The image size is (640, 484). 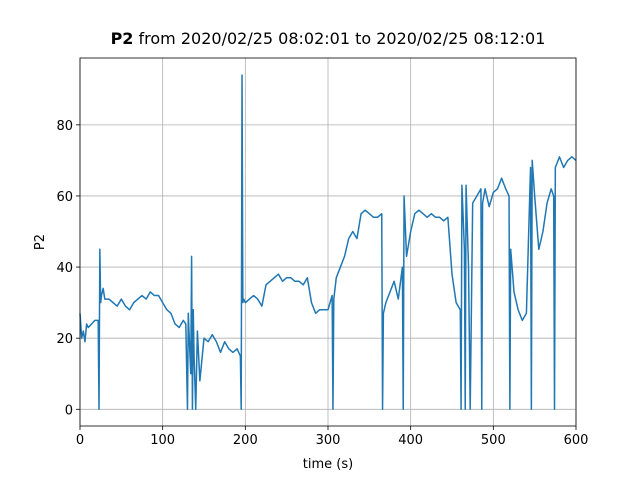 I want to click on x-tick-label: 0, so click(x=80, y=440).